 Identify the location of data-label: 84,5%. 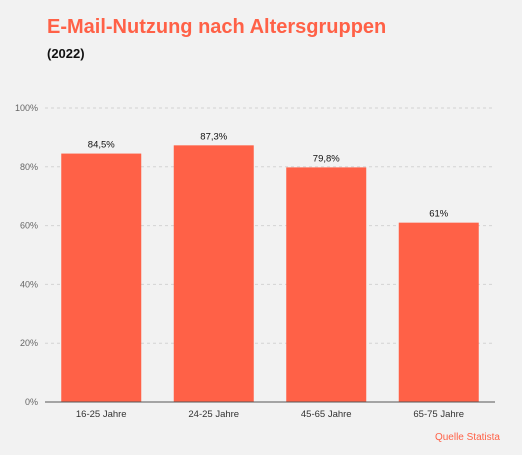
(101, 145).